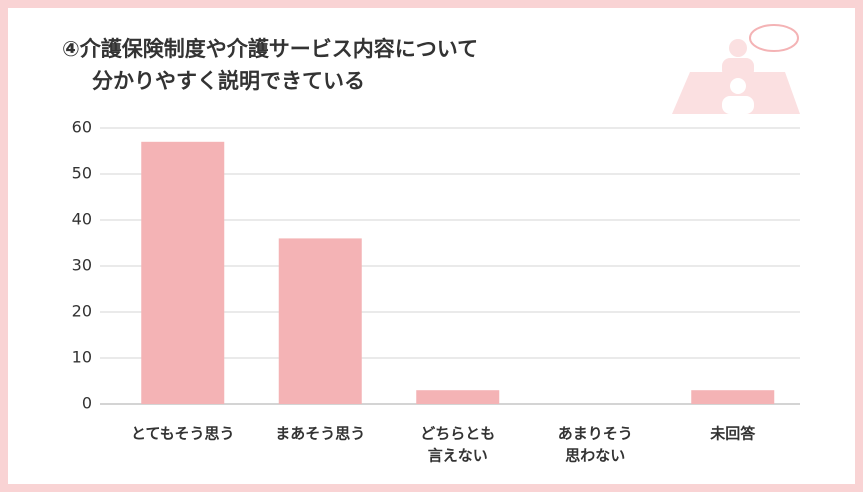 This screenshot has width=863, height=492. Describe the element at coordinates (320, 434) in the screenshot. I see `x-tick-label: まあそう思う` at that location.